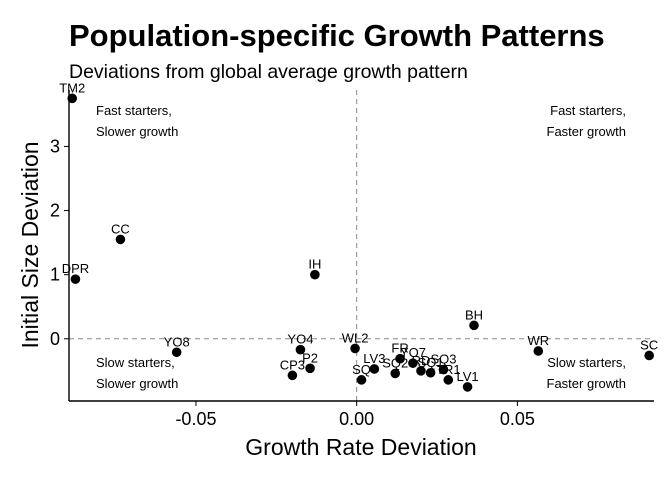  I want to click on quadrant-label-bottom-left: Slower growth, so click(137, 383).